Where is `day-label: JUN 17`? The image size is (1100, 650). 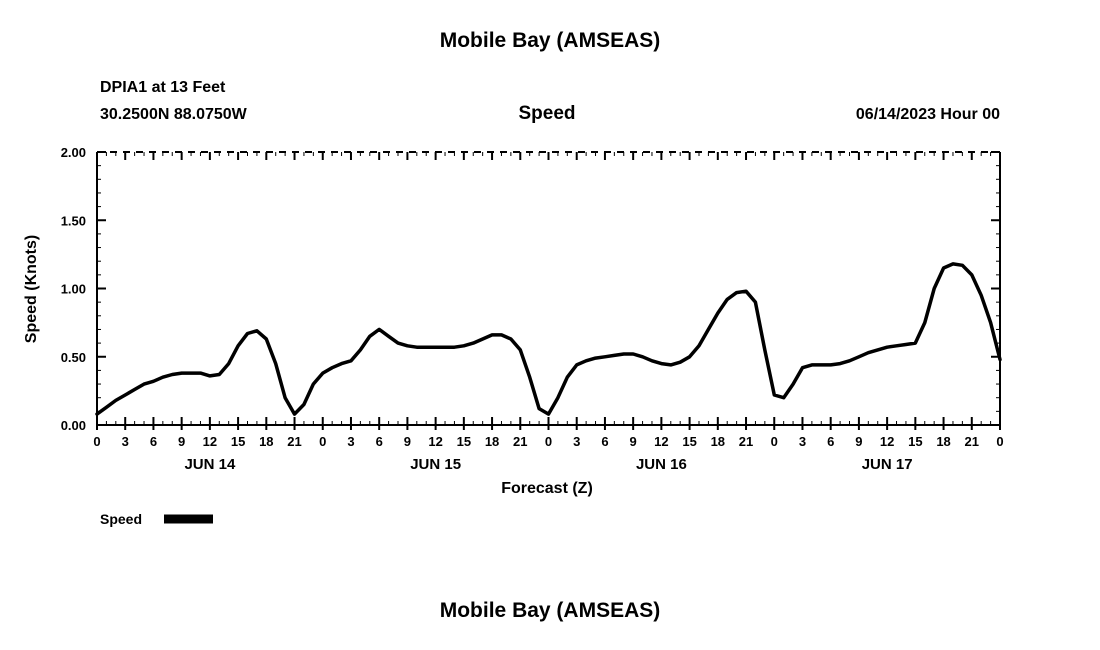 day-label: JUN 17 is located at coordinates (887, 464).